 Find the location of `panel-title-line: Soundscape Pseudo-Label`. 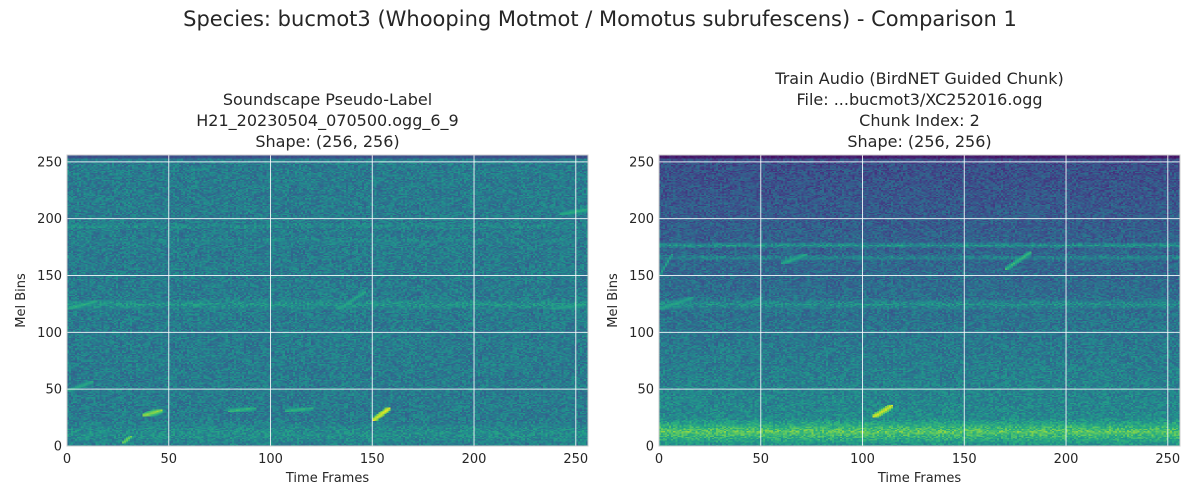

panel-title-line: Soundscape Pseudo-Label is located at coordinates (327, 99).